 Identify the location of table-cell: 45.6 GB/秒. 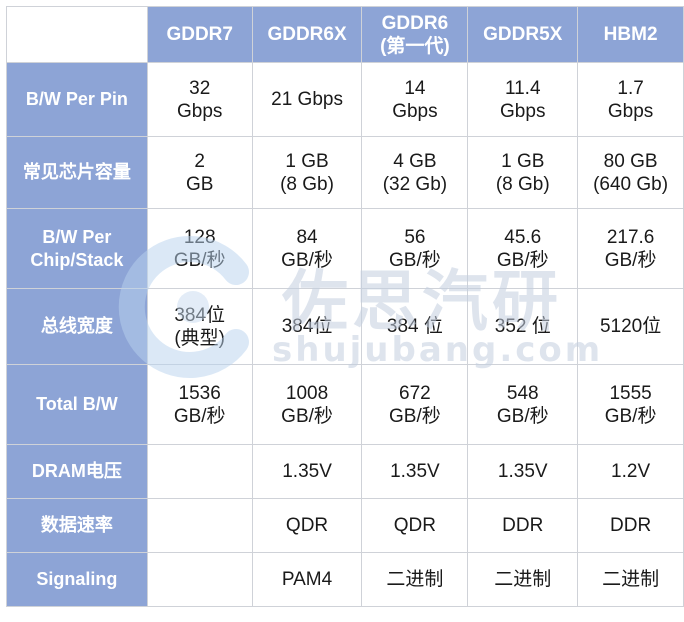
(523, 248).